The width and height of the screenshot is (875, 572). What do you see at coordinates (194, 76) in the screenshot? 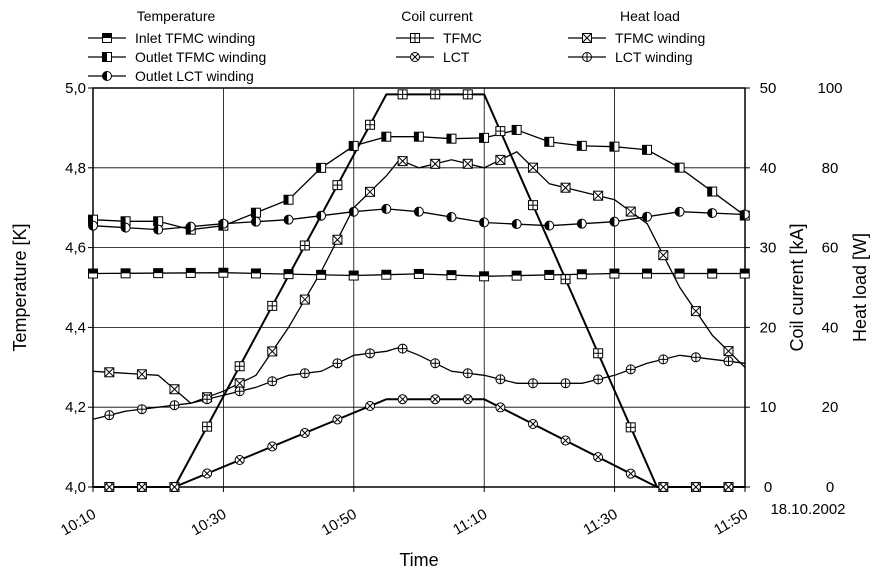
I see `legend-label: Outlet LCT winding` at bounding box center [194, 76].